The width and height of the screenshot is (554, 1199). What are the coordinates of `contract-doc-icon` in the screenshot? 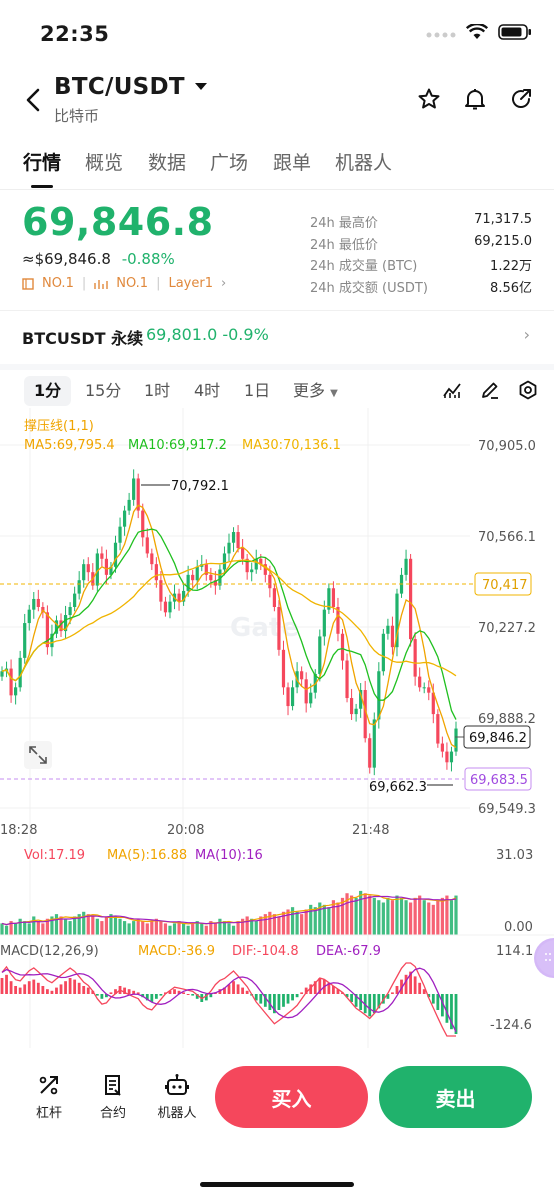 It's located at (113, 1085).